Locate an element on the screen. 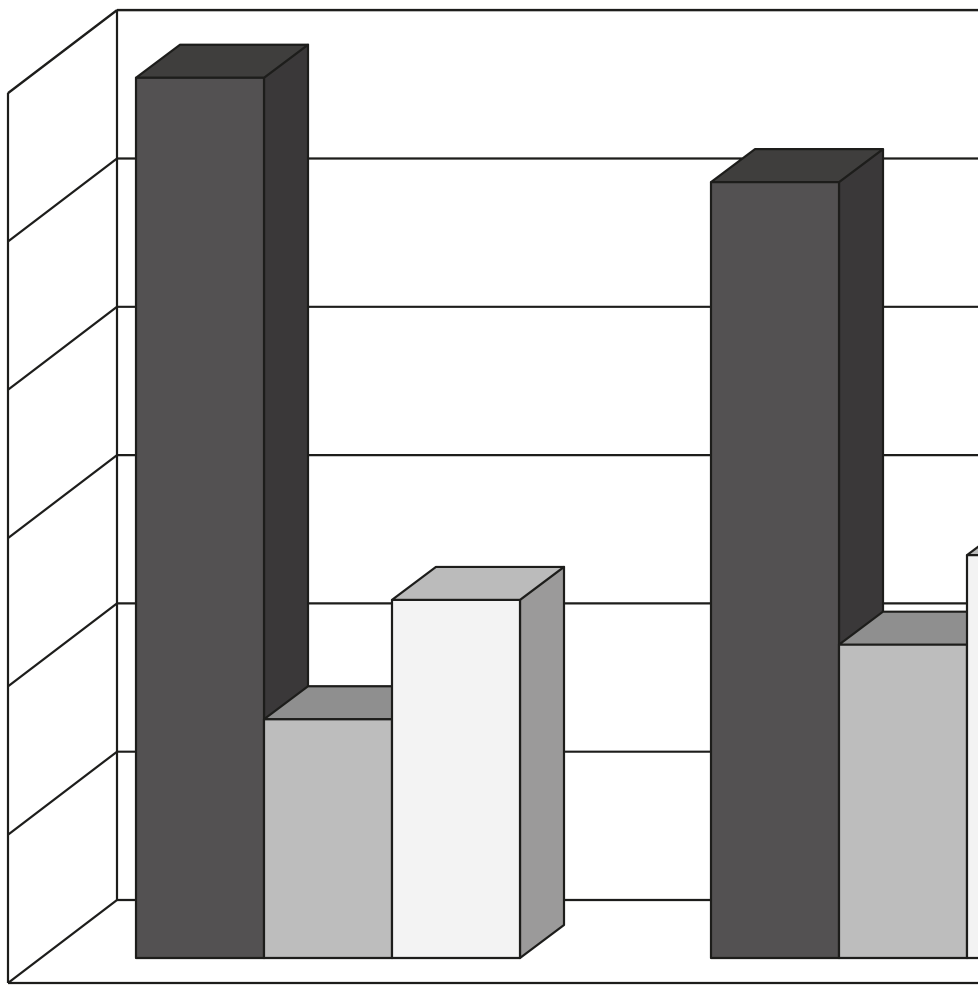 Image resolution: width=978 pixels, height=991 pixels. bar-top-face is located at coordinates (971, 551).